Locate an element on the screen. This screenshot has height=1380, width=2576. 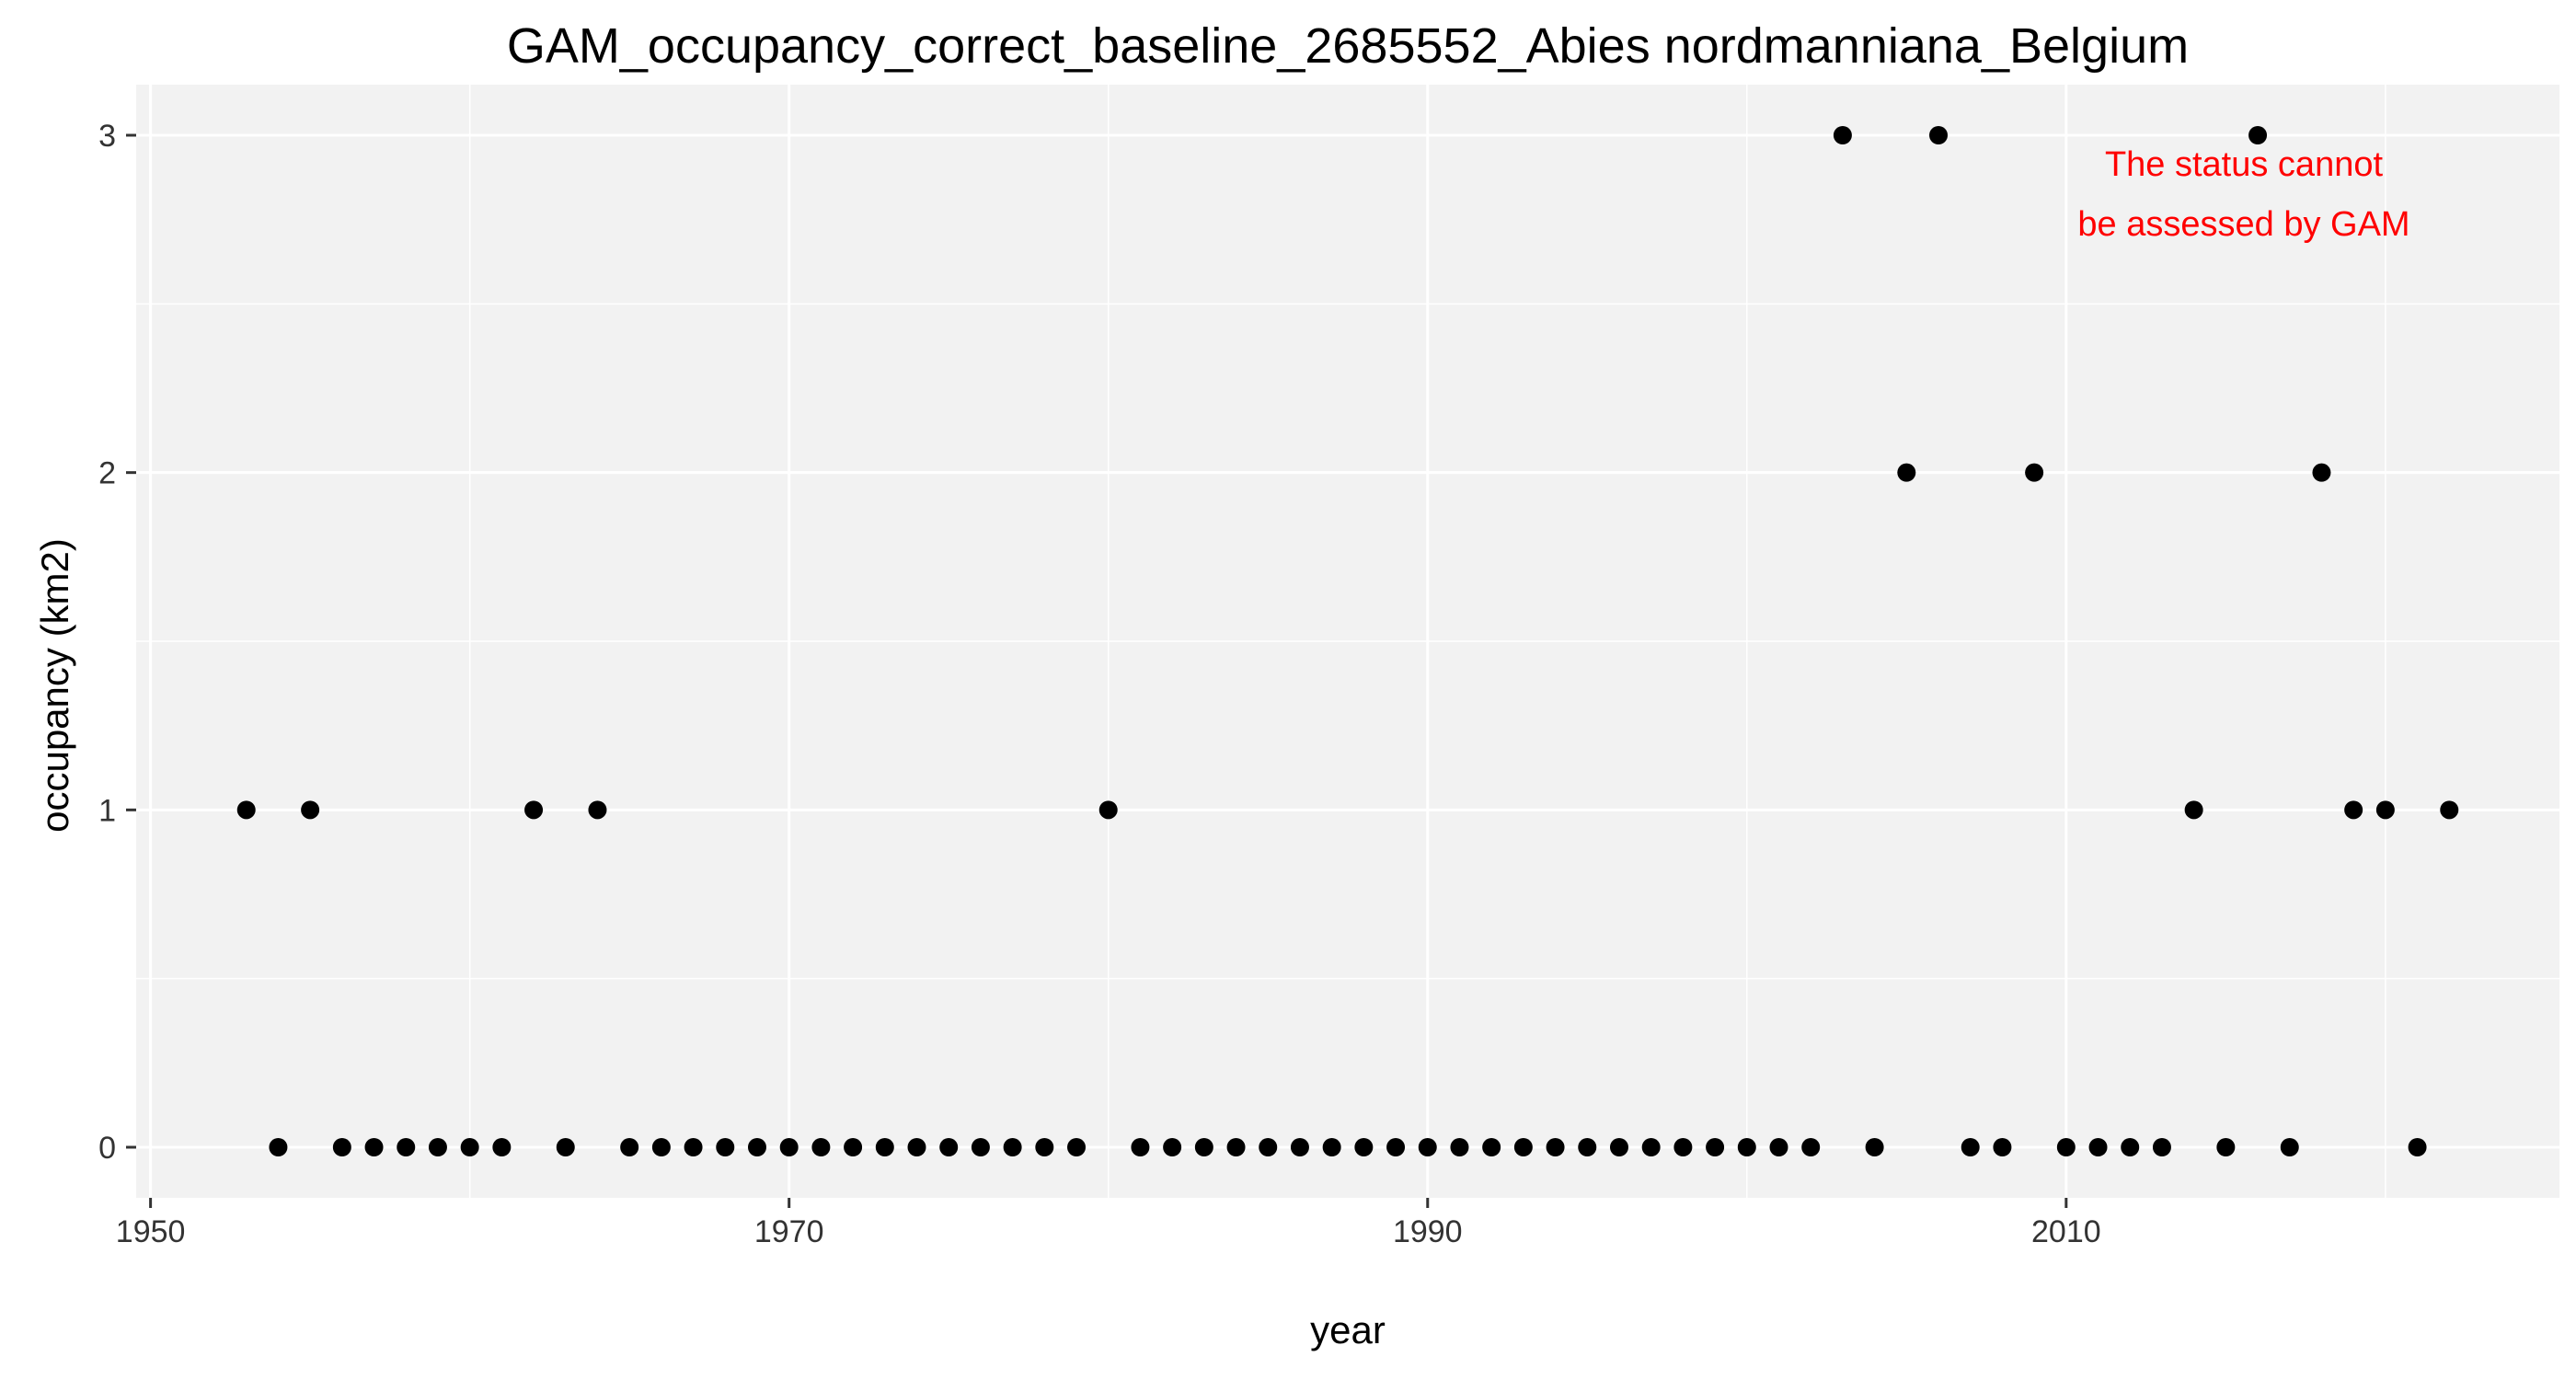
annotation-line-2: be assessed by GAM is located at coordinates (2243, 224).